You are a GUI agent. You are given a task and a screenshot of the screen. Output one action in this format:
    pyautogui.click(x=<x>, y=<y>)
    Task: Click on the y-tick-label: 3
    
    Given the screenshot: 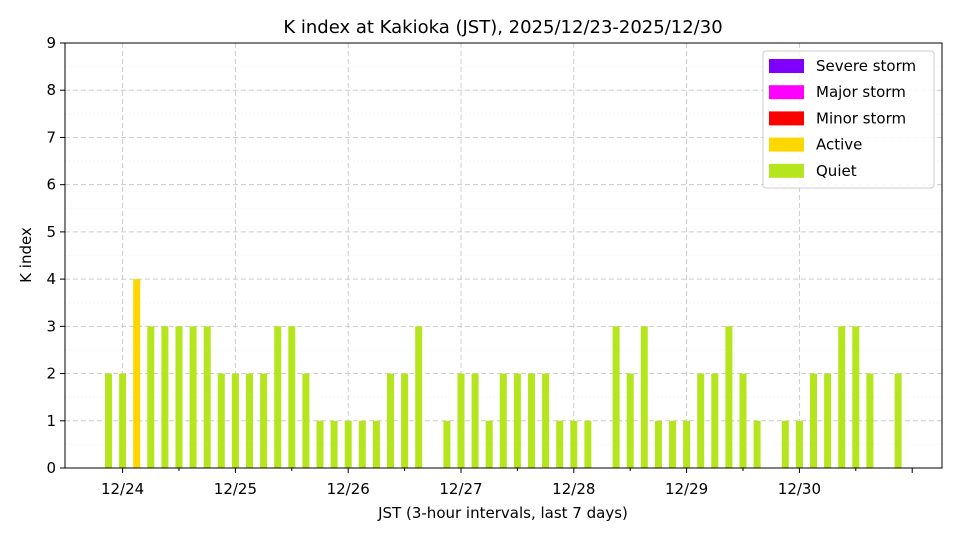 What is the action you would take?
    pyautogui.click(x=51, y=326)
    